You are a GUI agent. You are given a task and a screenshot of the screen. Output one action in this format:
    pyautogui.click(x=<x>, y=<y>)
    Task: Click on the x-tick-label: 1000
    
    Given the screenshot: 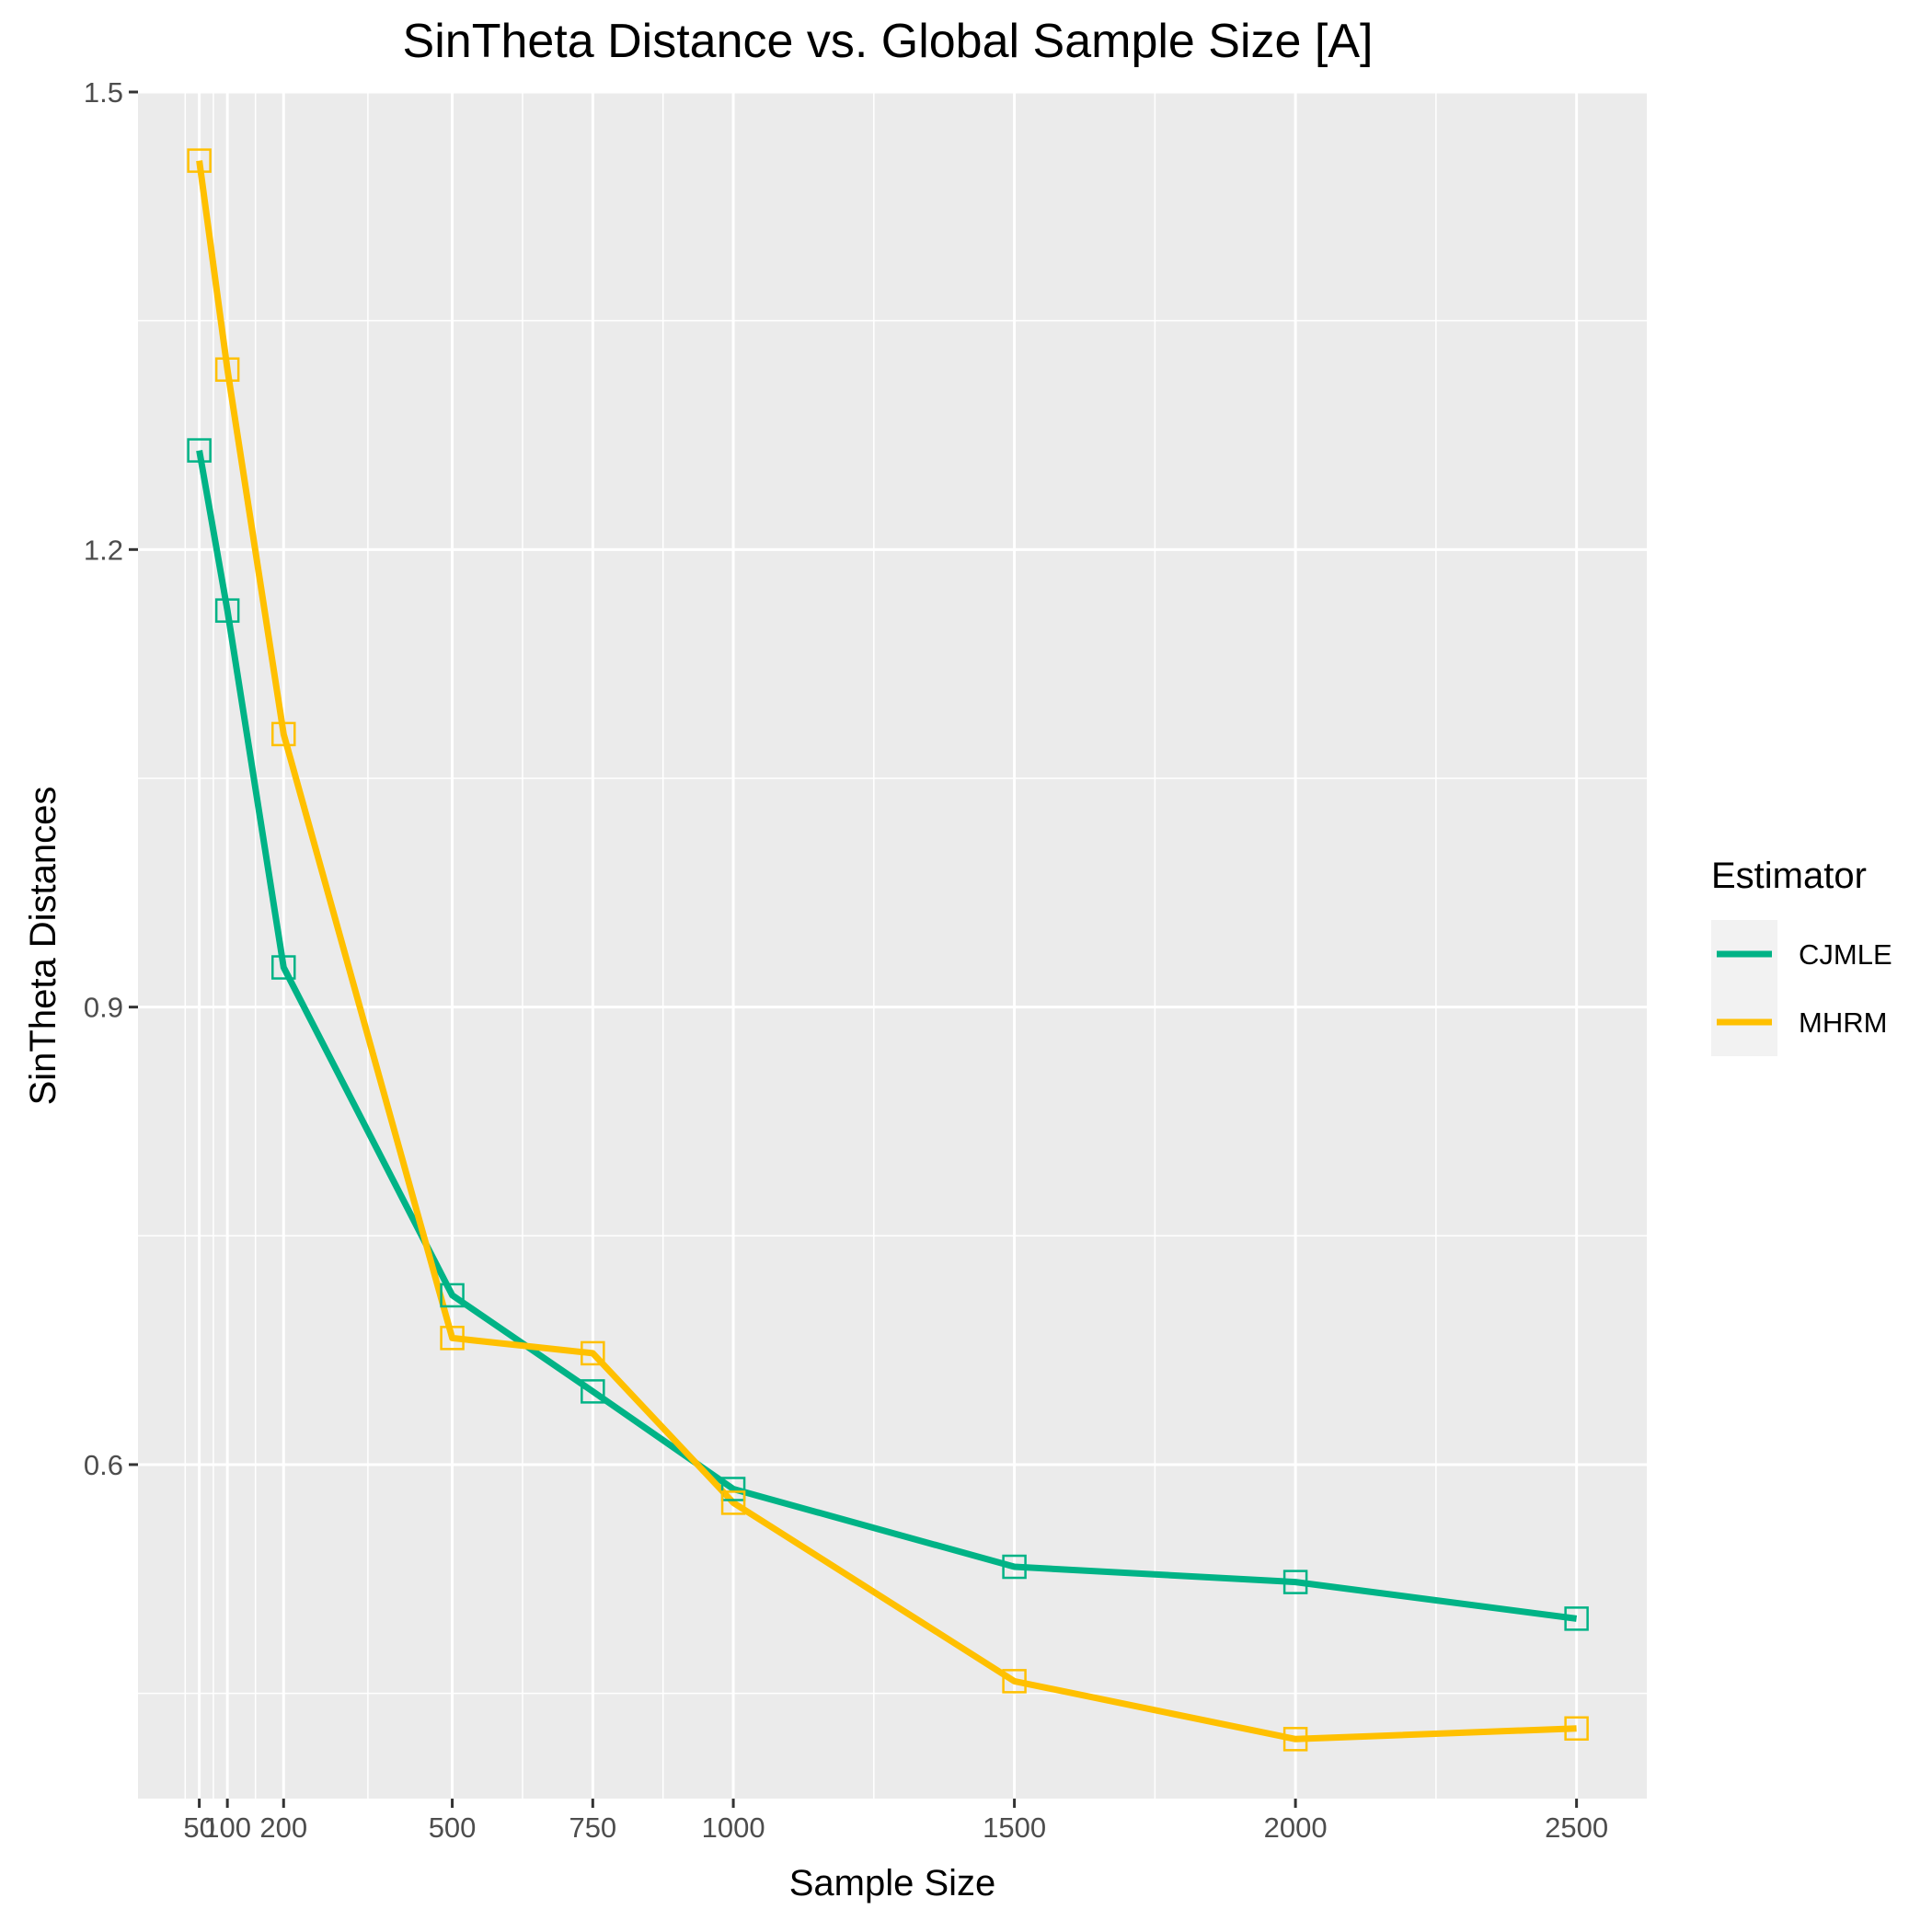 What is the action you would take?
    pyautogui.click(x=733, y=1827)
    